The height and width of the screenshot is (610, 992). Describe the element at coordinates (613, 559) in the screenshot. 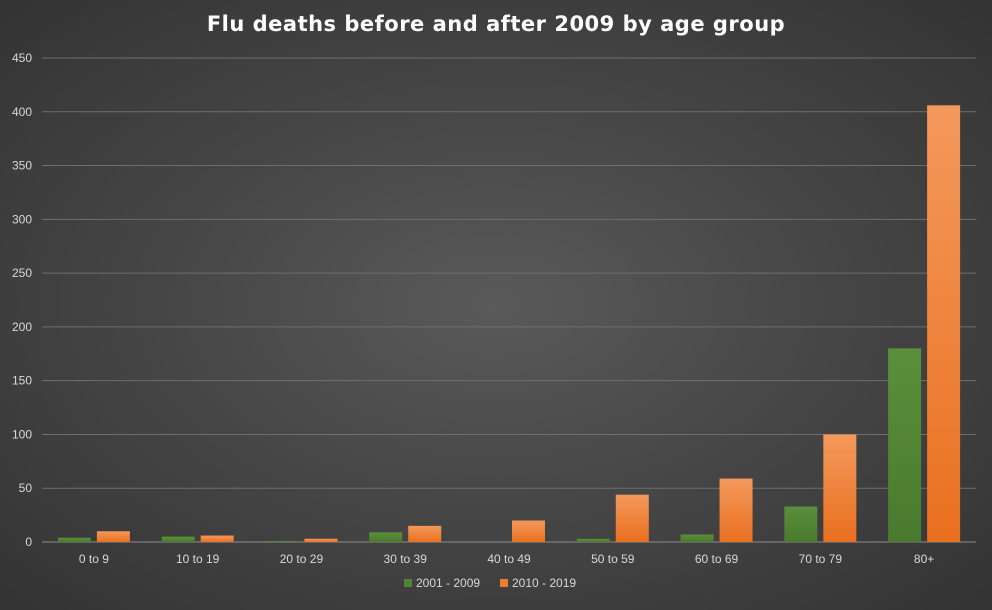

I see `x-tick-label: 50 to 59` at that location.